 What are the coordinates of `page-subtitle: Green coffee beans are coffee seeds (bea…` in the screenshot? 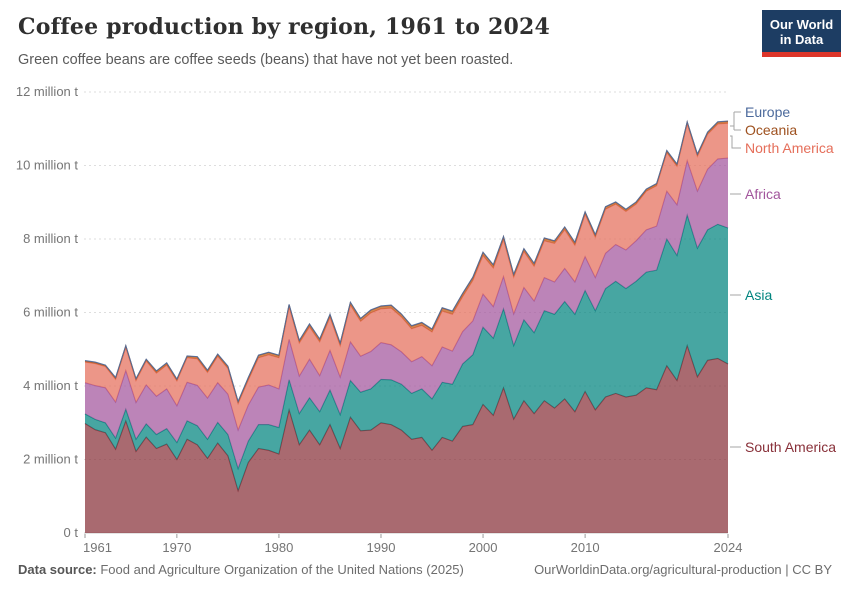 It's located at (266, 60).